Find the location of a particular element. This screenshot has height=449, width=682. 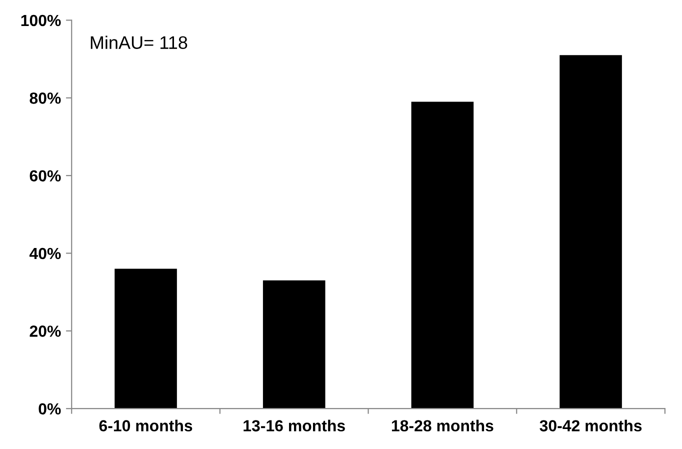

y-tick-label: 60% is located at coordinates (45, 176).